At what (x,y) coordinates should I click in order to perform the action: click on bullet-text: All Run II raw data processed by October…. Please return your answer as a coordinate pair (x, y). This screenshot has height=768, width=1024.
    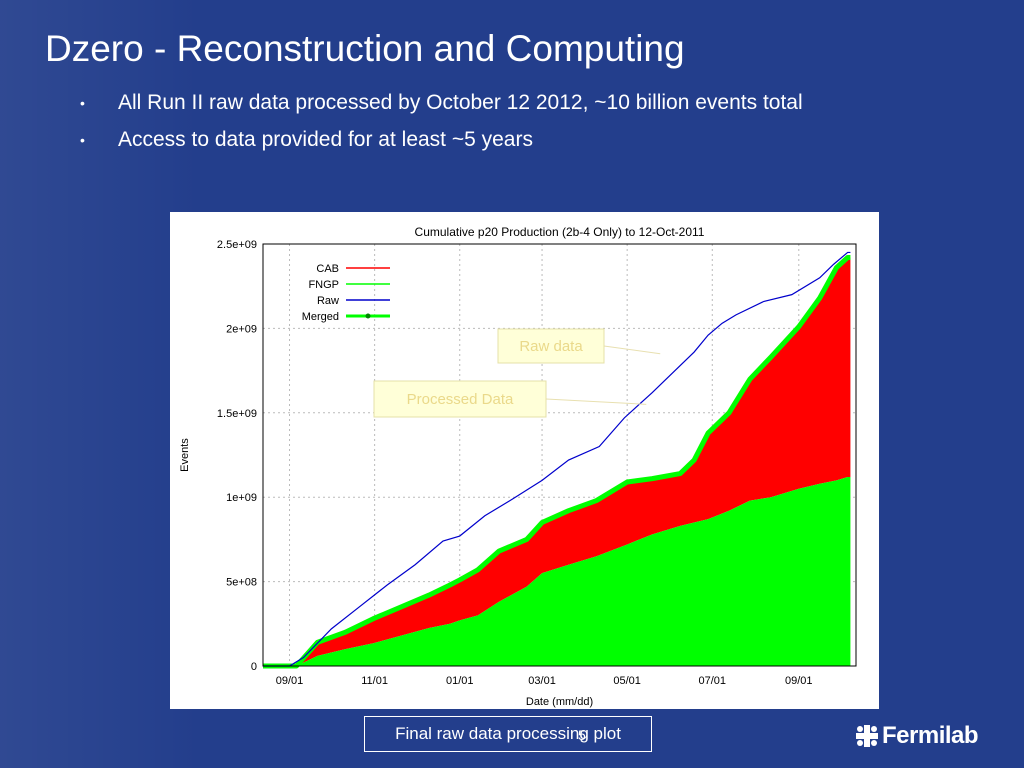
    Looking at the image, I should click on (460, 102).